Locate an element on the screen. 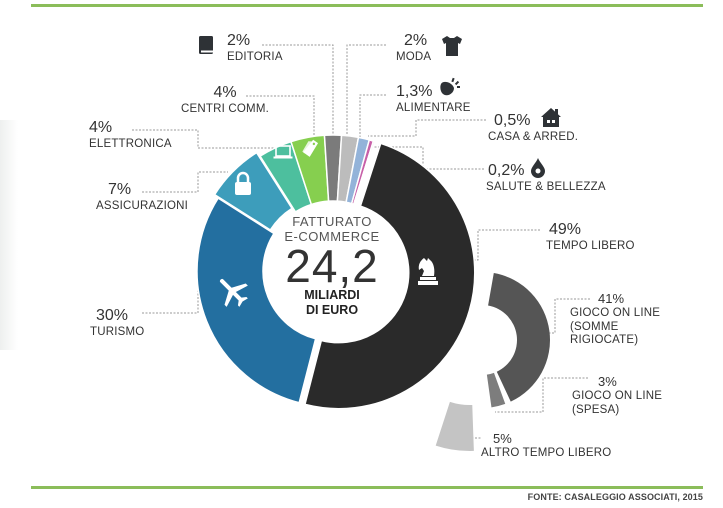 The width and height of the screenshot is (723, 508). pct-assicurazioni: 7% is located at coordinates (120, 189).